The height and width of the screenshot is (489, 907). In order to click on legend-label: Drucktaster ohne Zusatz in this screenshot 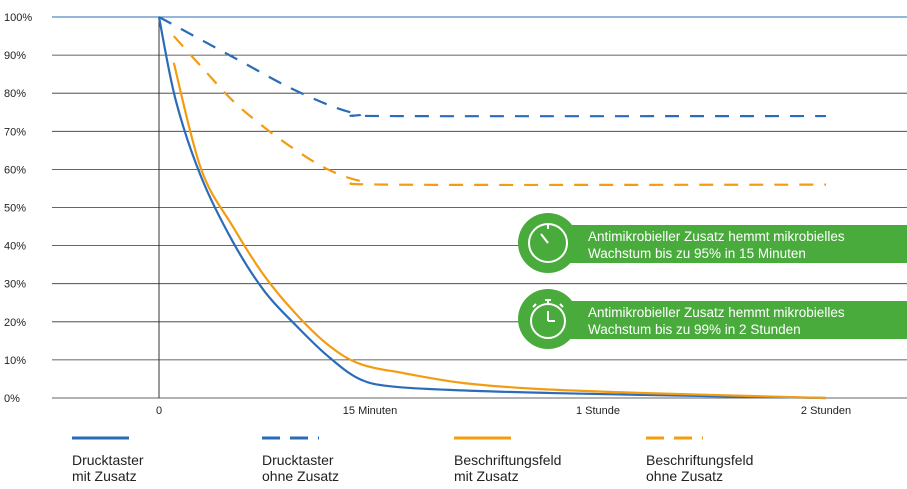, I will do `click(301, 468)`.